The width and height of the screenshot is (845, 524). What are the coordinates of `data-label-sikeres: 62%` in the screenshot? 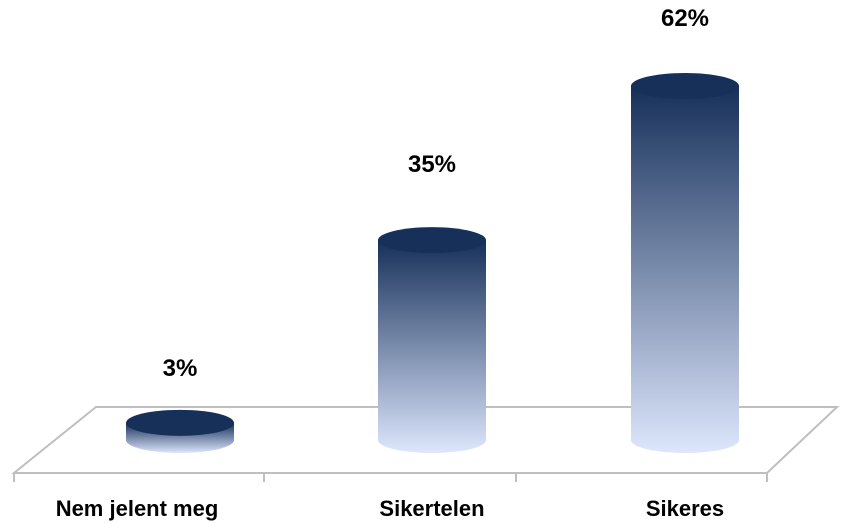 It's located at (685, 18).